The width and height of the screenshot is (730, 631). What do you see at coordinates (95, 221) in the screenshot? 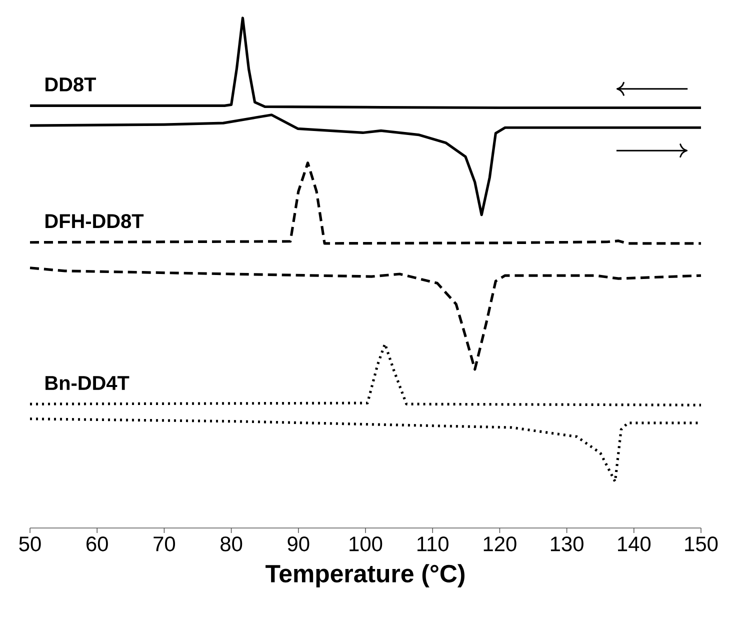
I see `series-label: DFH-DD8T` at bounding box center [95, 221].